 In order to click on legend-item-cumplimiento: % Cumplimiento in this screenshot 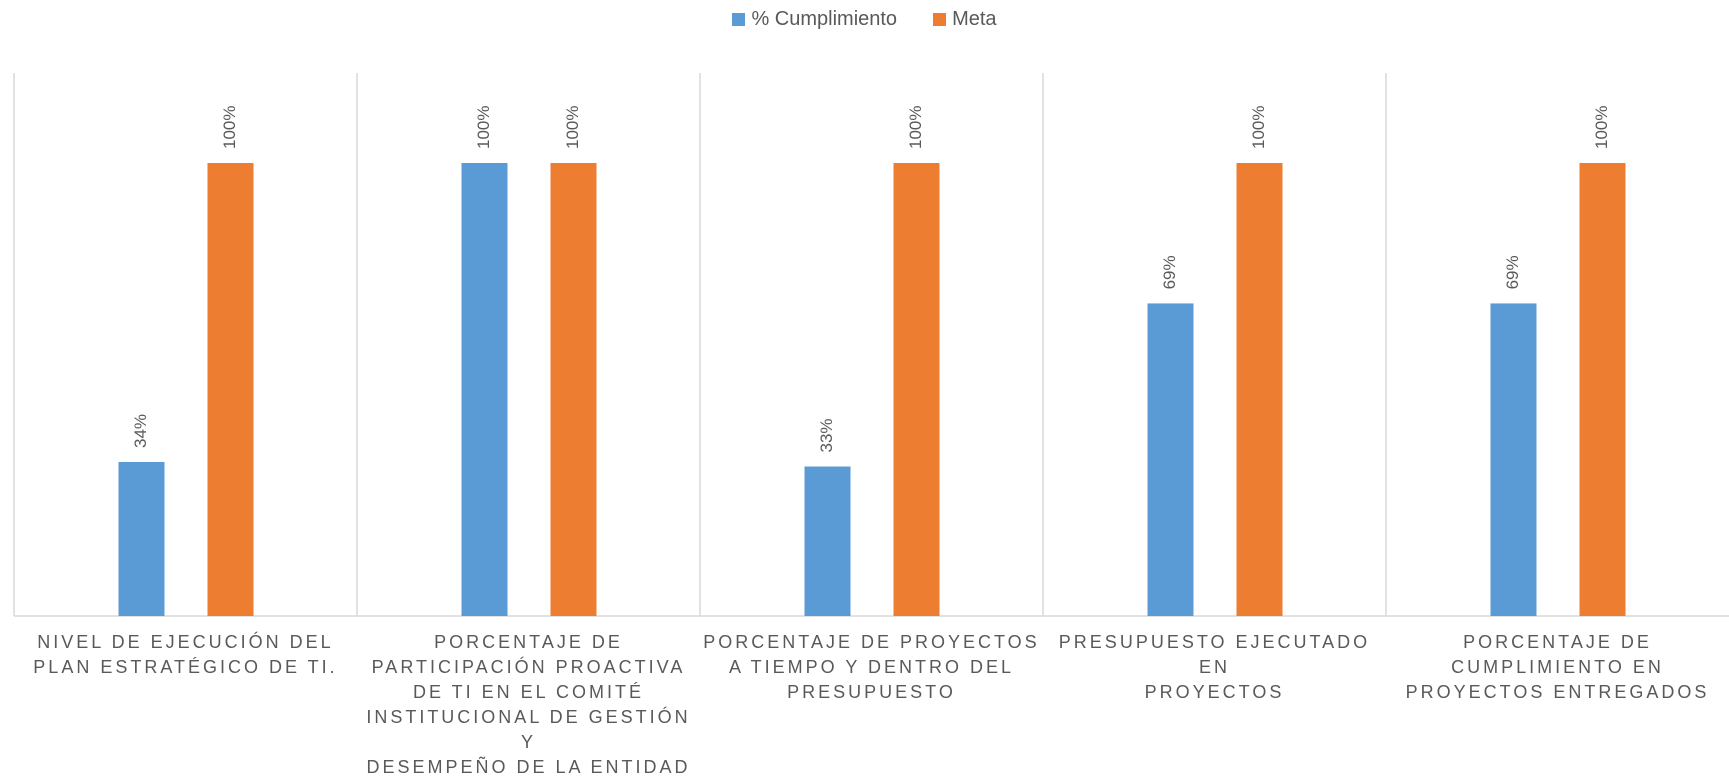, I will do `click(814, 19)`.